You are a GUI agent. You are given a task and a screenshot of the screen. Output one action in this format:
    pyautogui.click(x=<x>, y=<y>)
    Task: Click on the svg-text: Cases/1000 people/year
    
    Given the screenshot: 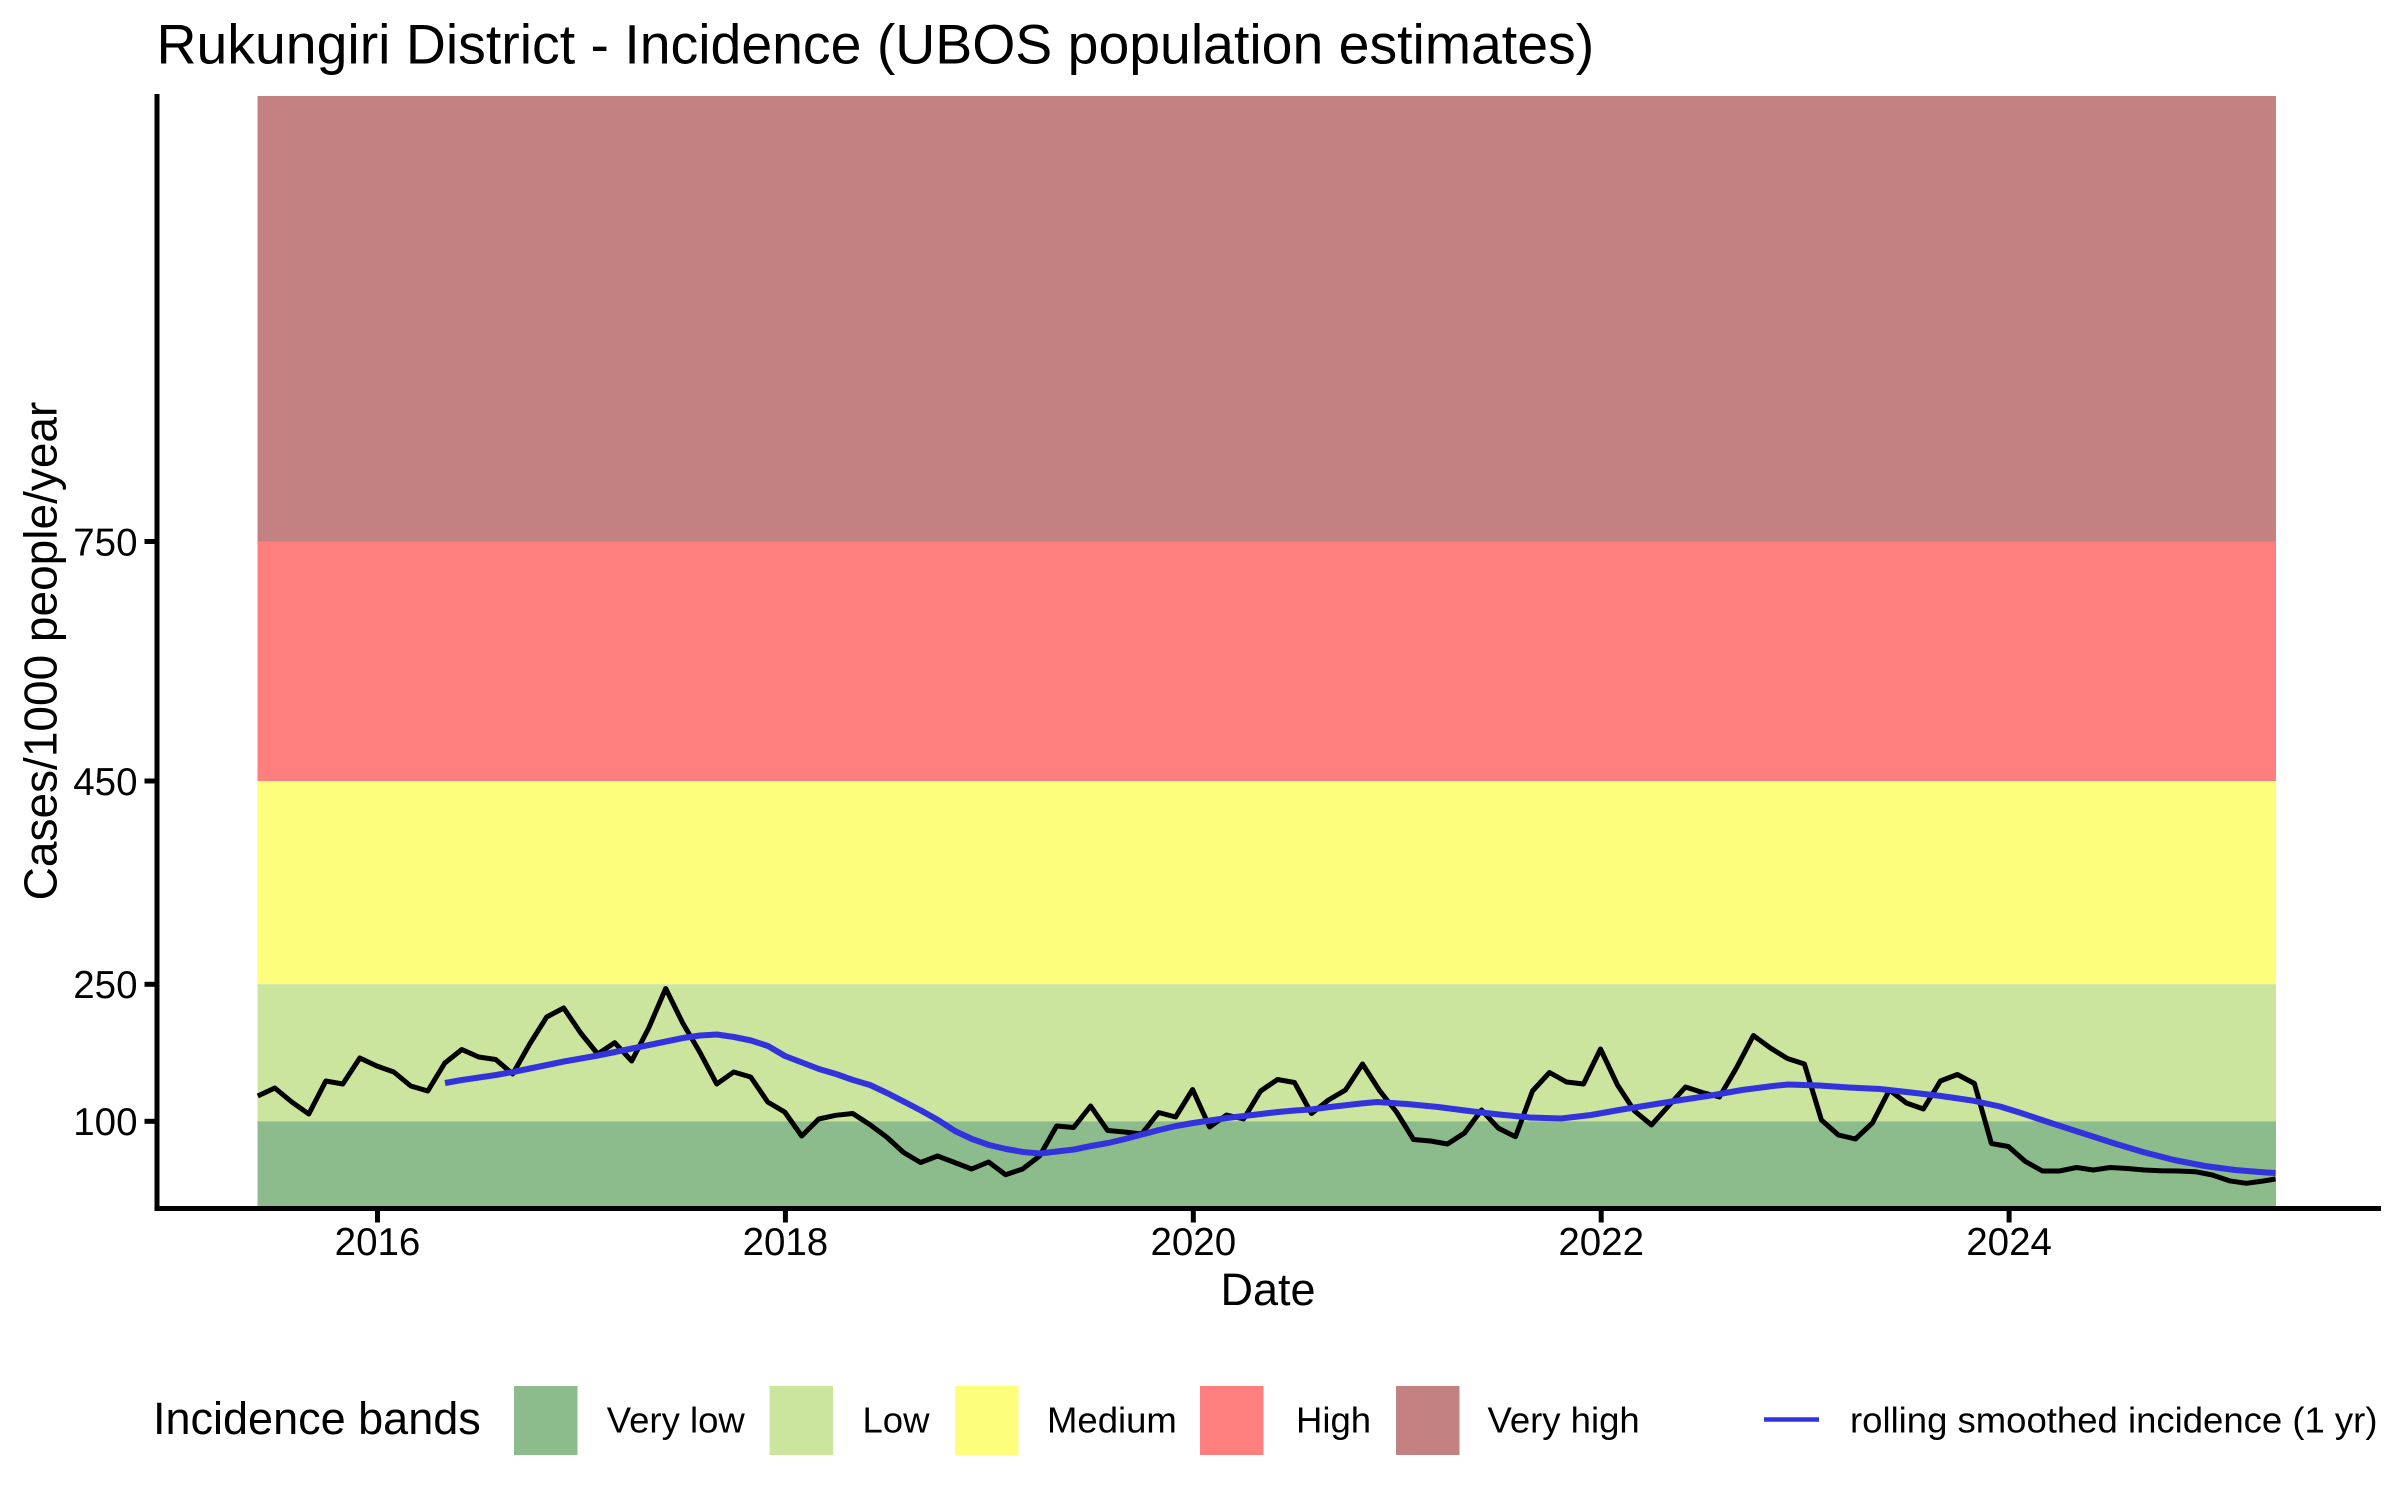 What is the action you would take?
    pyautogui.click(x=41, y=651)
    